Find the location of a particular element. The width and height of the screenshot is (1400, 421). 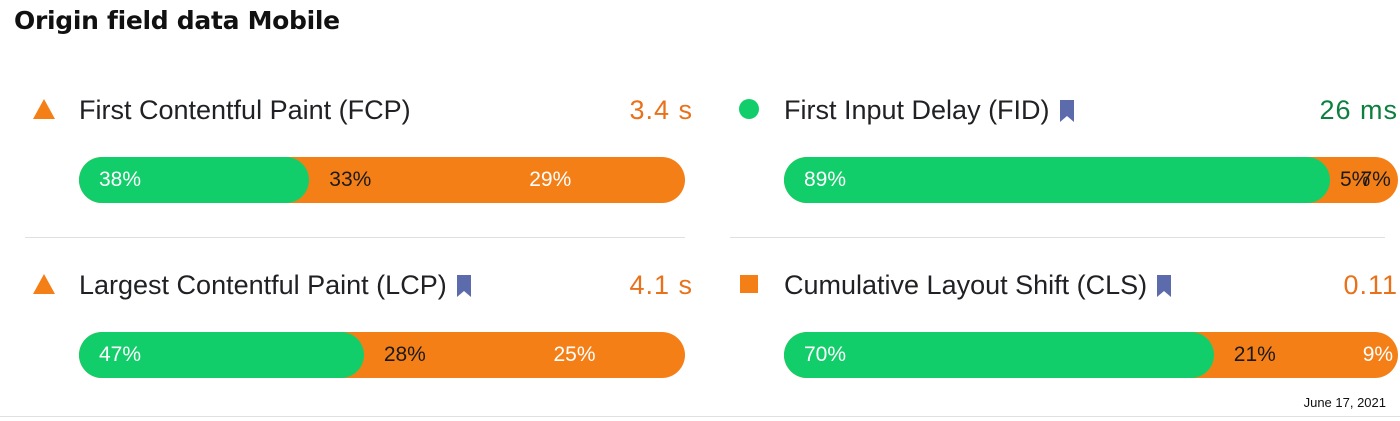

metric-value: 0.11 is located at coordinates (1370, 285).